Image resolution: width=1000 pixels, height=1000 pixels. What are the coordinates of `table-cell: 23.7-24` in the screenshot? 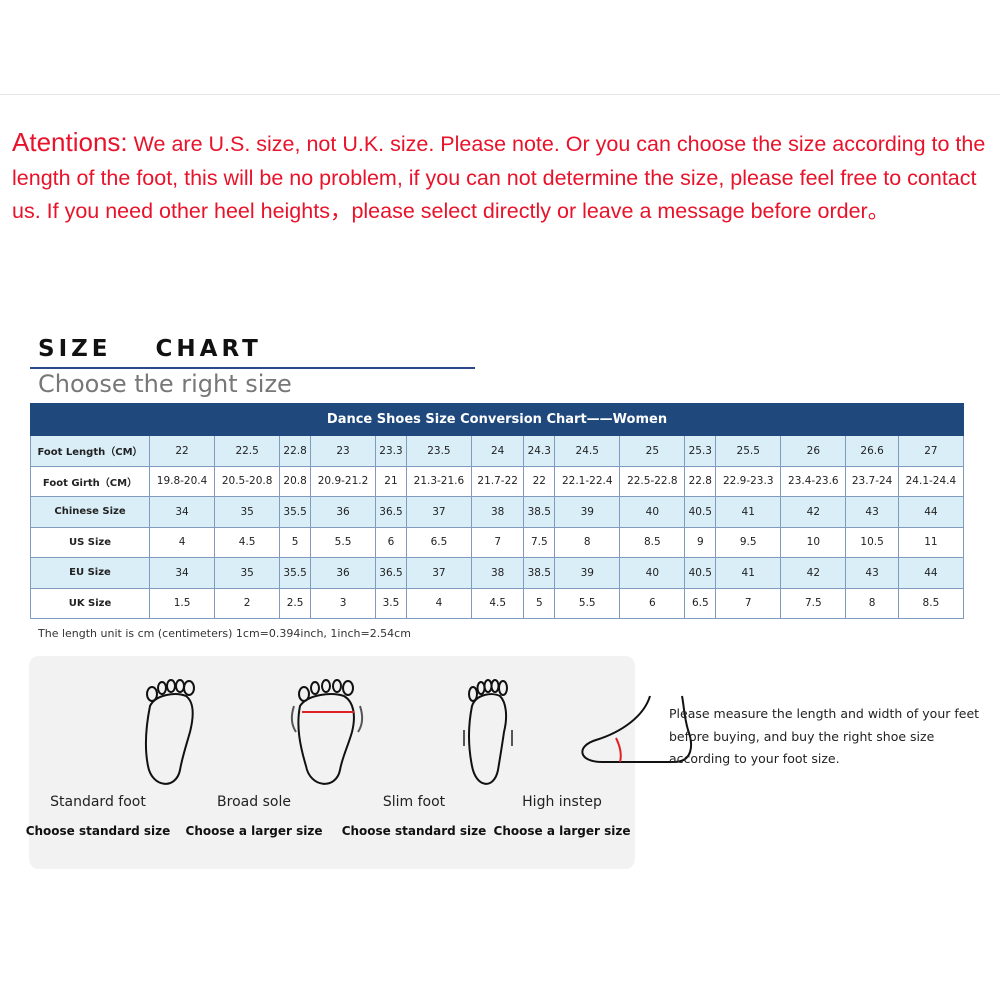 It's located at (872, 481).